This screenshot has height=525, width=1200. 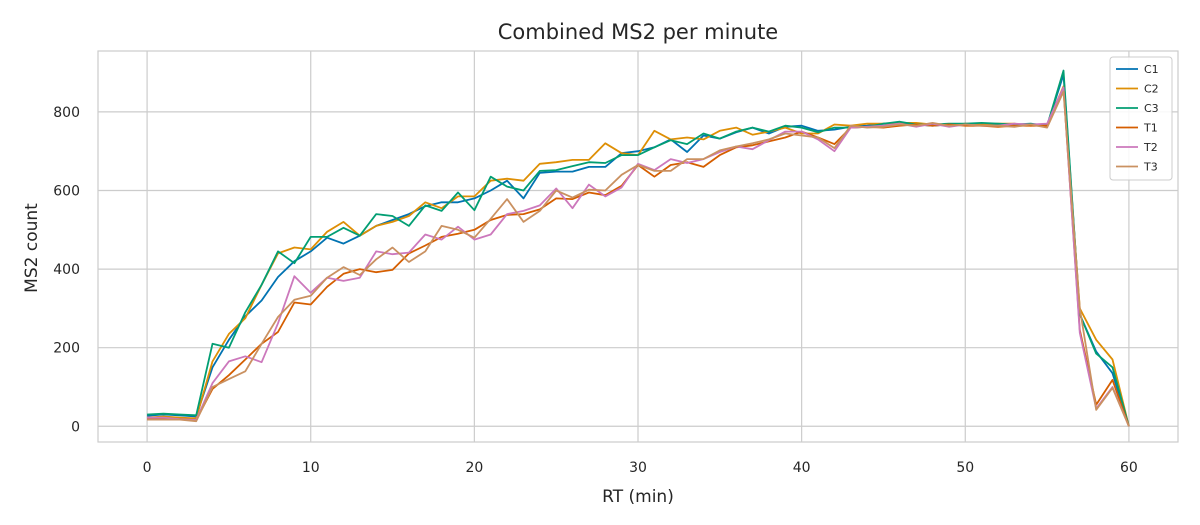 I want to click on legend-label-c2: C2, so click(x=1151, y=89).